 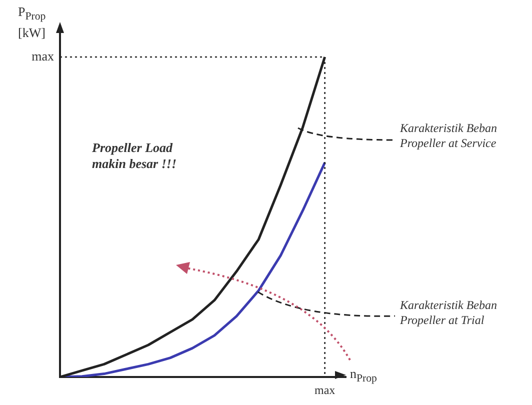 What do you see at coordinates (363, 375) in the screenshot?
I see `x-axis-title: n$_{Prop}$` at bounding box center [363, 375].